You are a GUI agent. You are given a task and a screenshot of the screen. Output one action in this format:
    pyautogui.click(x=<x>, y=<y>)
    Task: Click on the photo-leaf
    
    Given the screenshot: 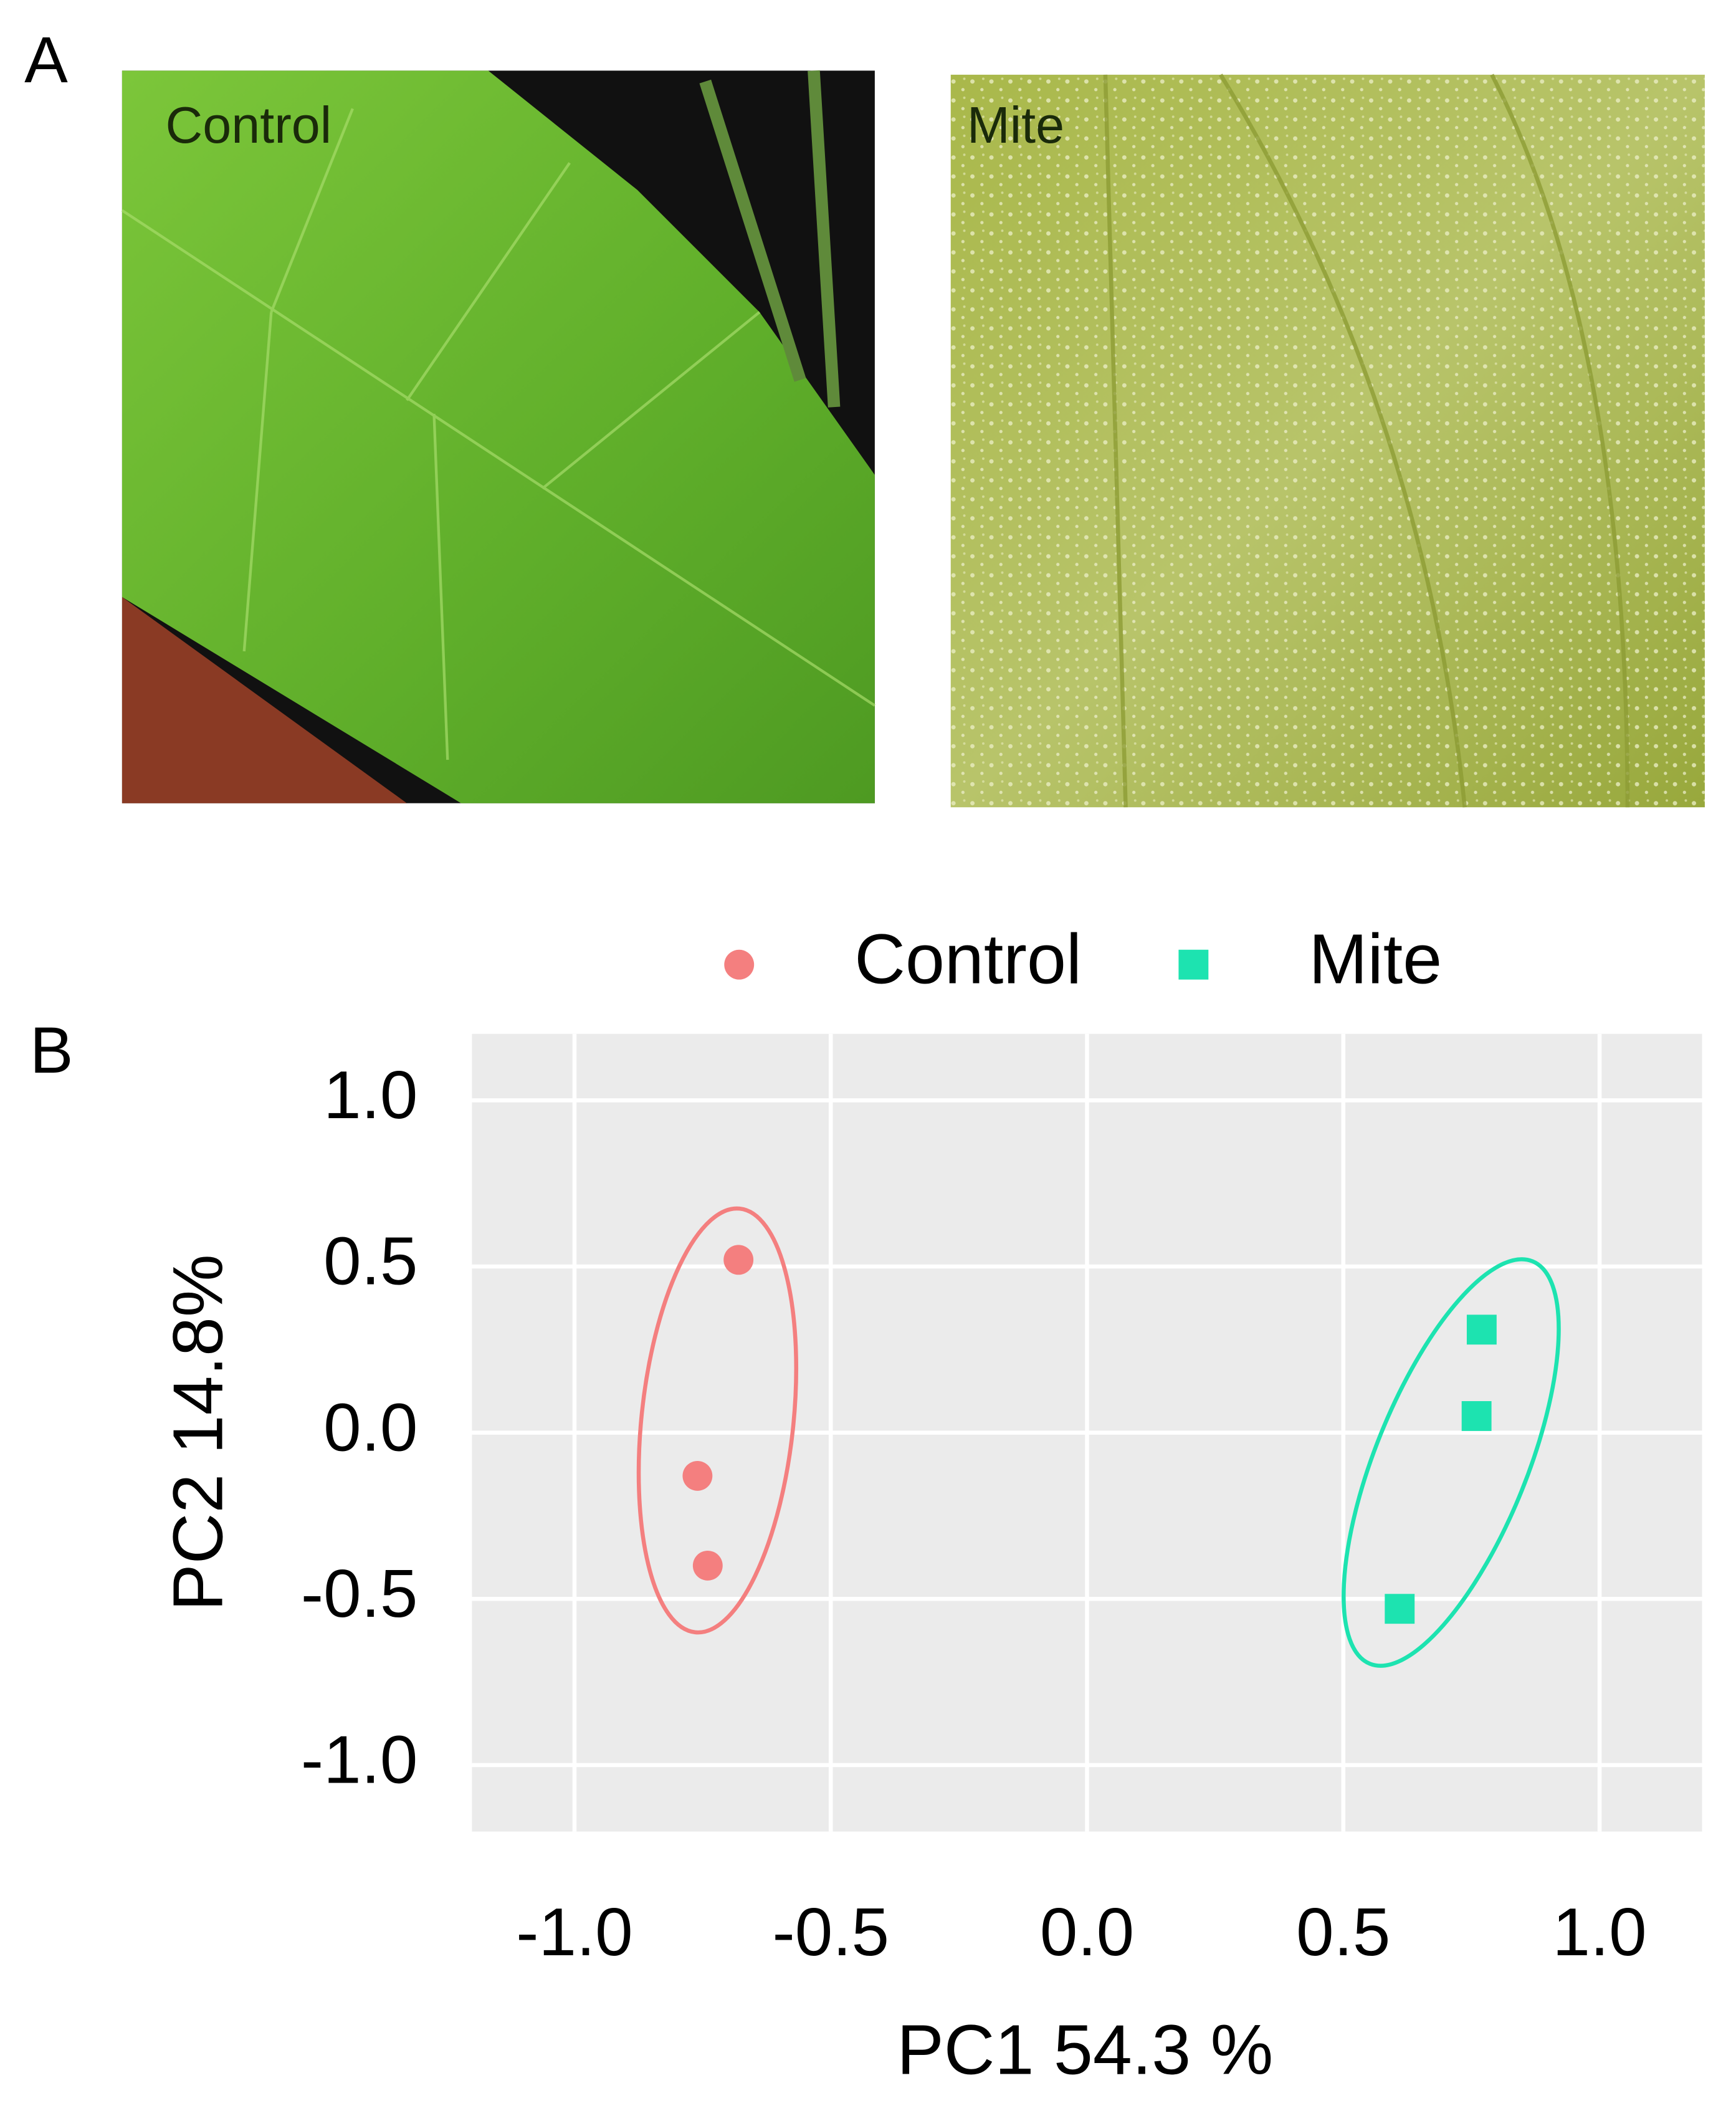 What is the action you would take?
    pyautogui.click(x=498, y=436)
    